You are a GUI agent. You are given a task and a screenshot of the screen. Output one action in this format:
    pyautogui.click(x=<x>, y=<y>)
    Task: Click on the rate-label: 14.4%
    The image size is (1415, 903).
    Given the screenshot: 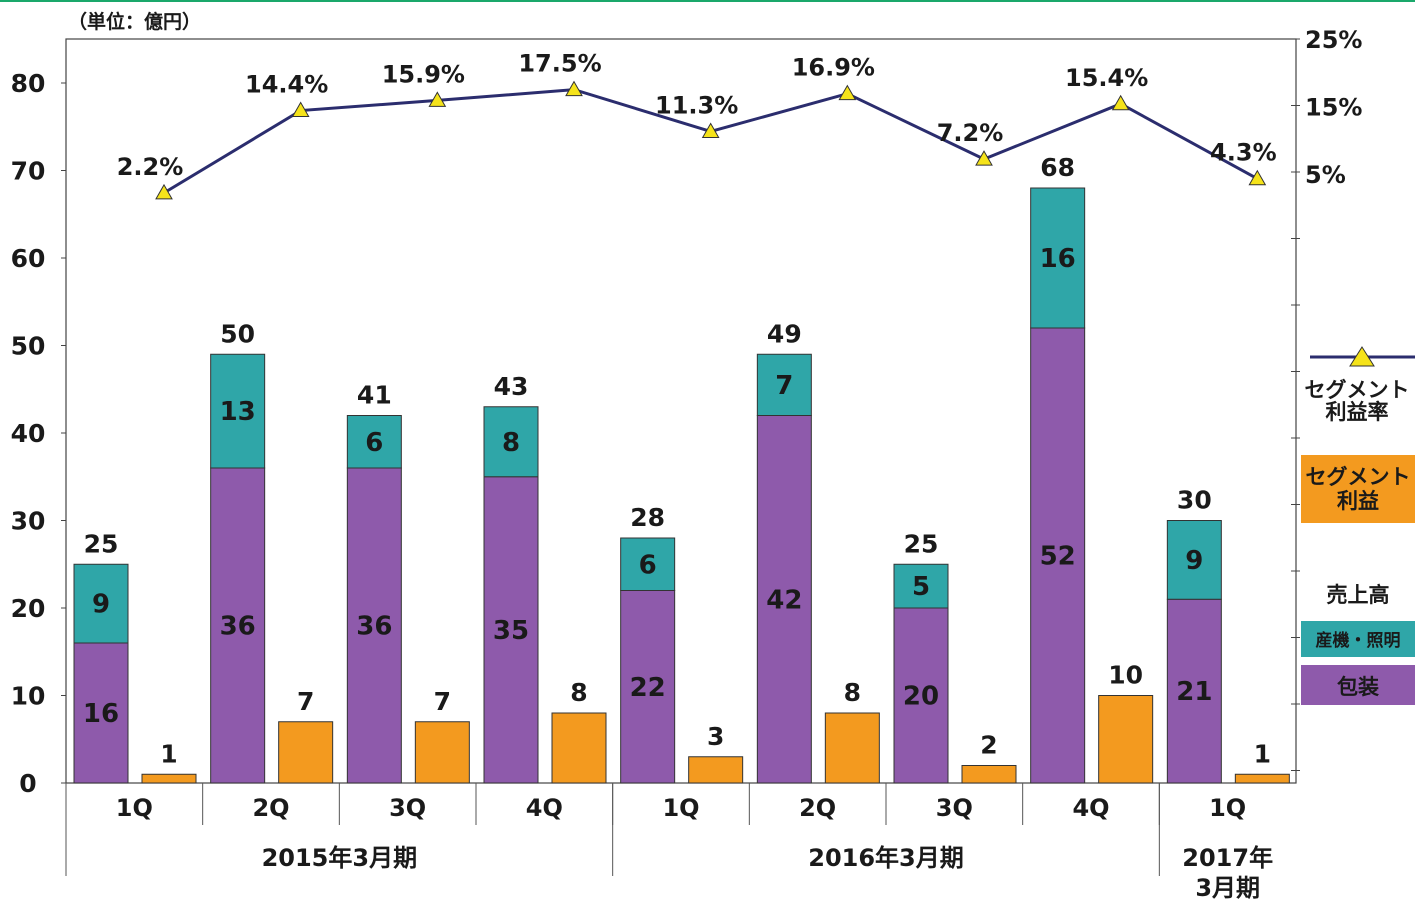 What is the action you would take?
    pyautogui.click(x=286, y=85)
    